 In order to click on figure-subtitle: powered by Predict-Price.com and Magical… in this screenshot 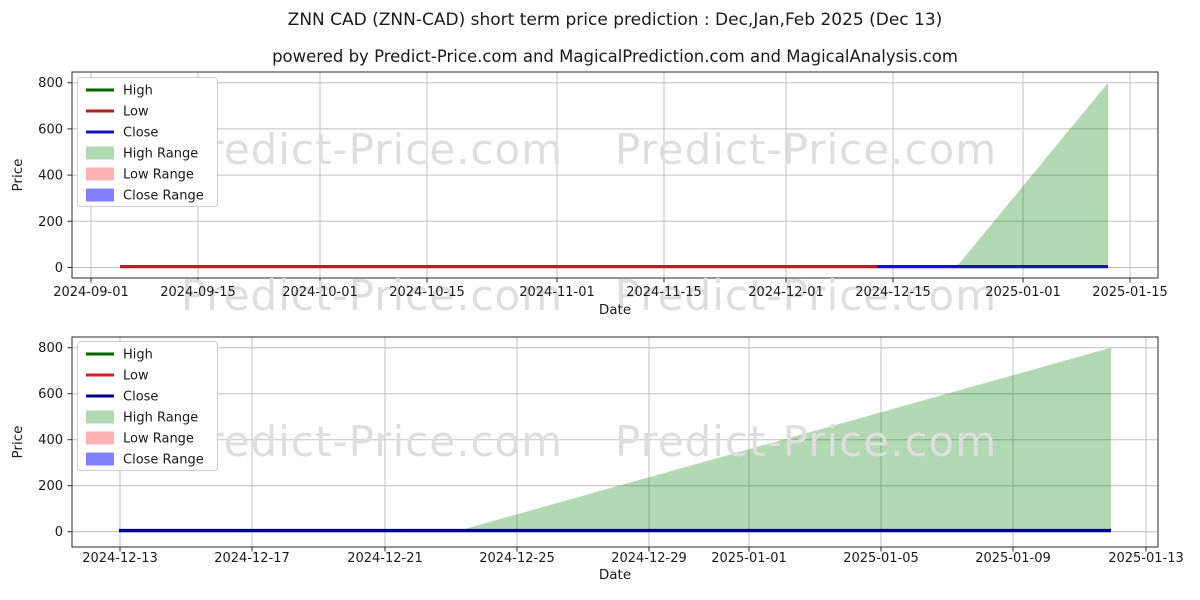, I will do `click(615, 56)`.